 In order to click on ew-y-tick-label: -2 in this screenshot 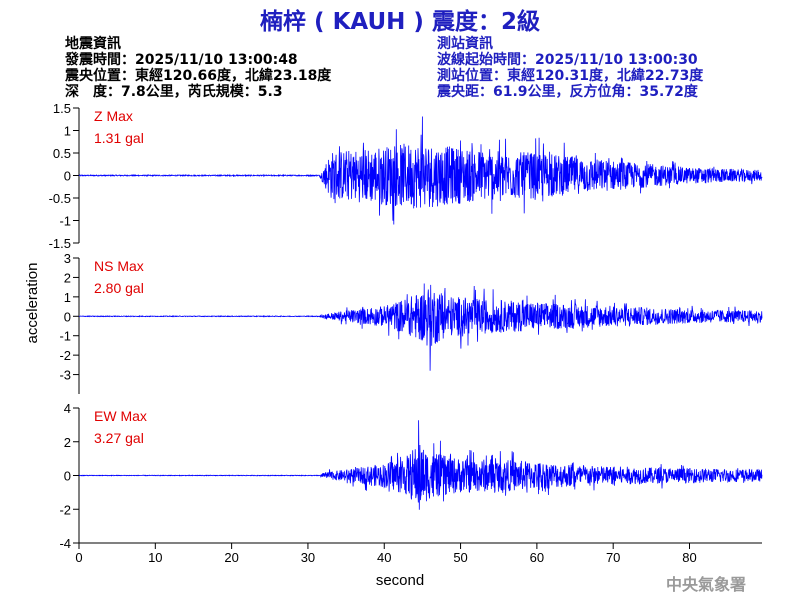, I will do `click(65, 509)`.